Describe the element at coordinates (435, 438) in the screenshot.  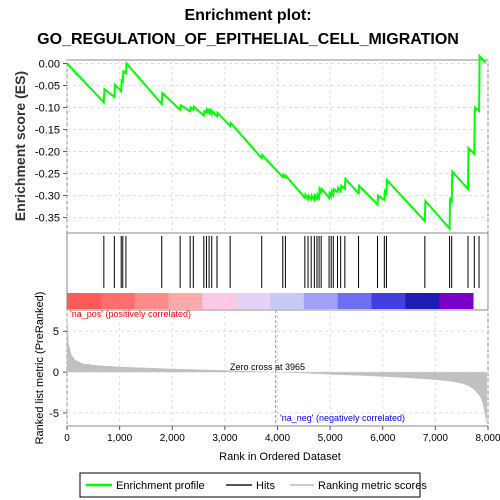
I see `x-tick-label: 7,000` at that location.